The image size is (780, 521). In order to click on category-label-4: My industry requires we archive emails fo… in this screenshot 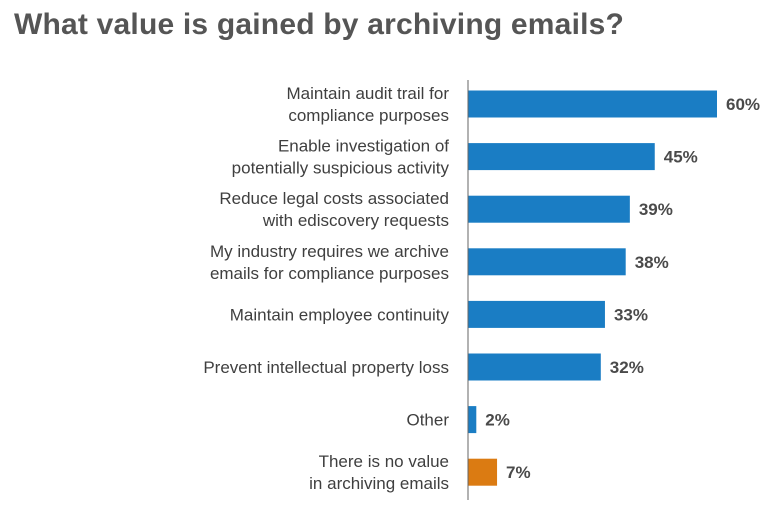, I will do `click(329, 262)`.